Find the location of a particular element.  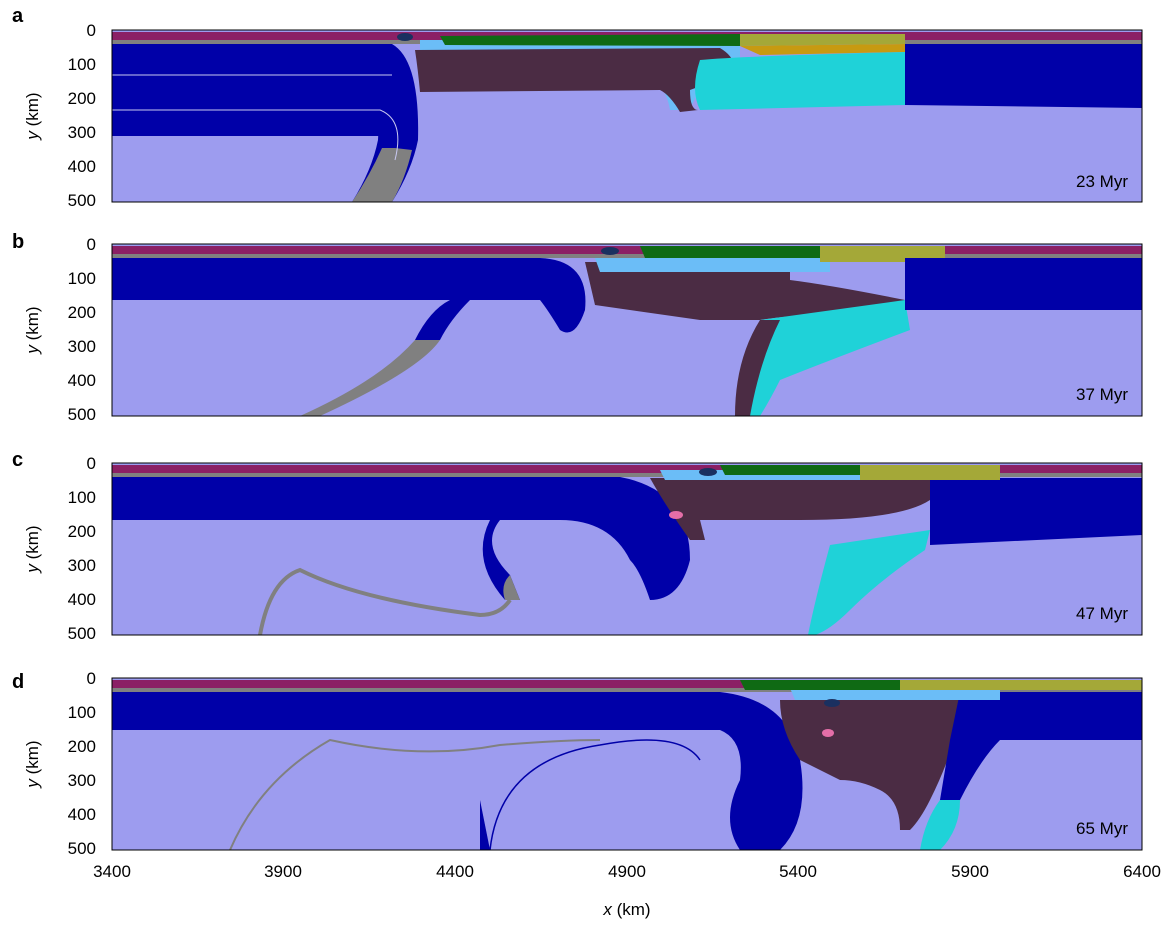

panel-letter-b: b is located at coordinates (18, 242).